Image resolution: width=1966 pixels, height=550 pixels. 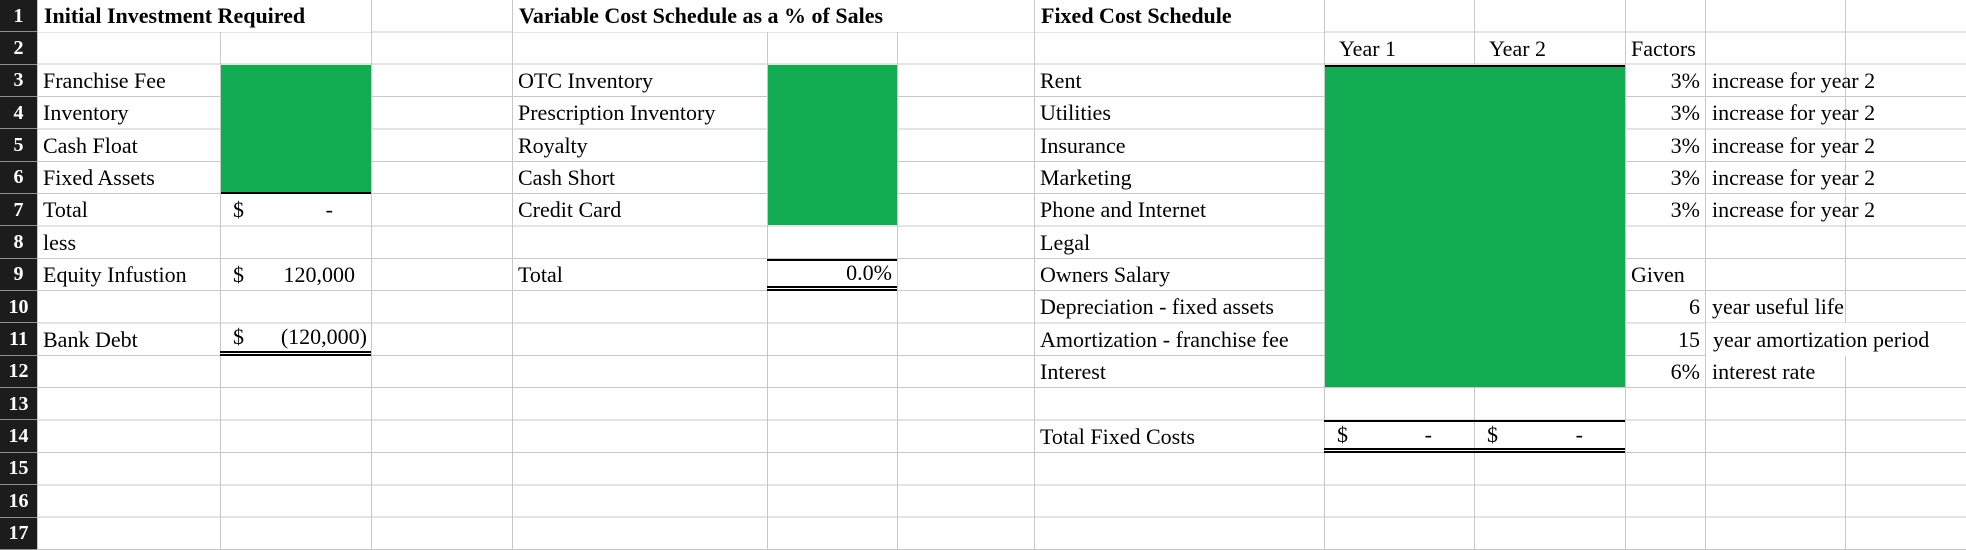 What do you see at coordinates (553, 145) in the screenshot?
I see `cell-d5-royalty: Royalty` at bounding box center [553, 145].